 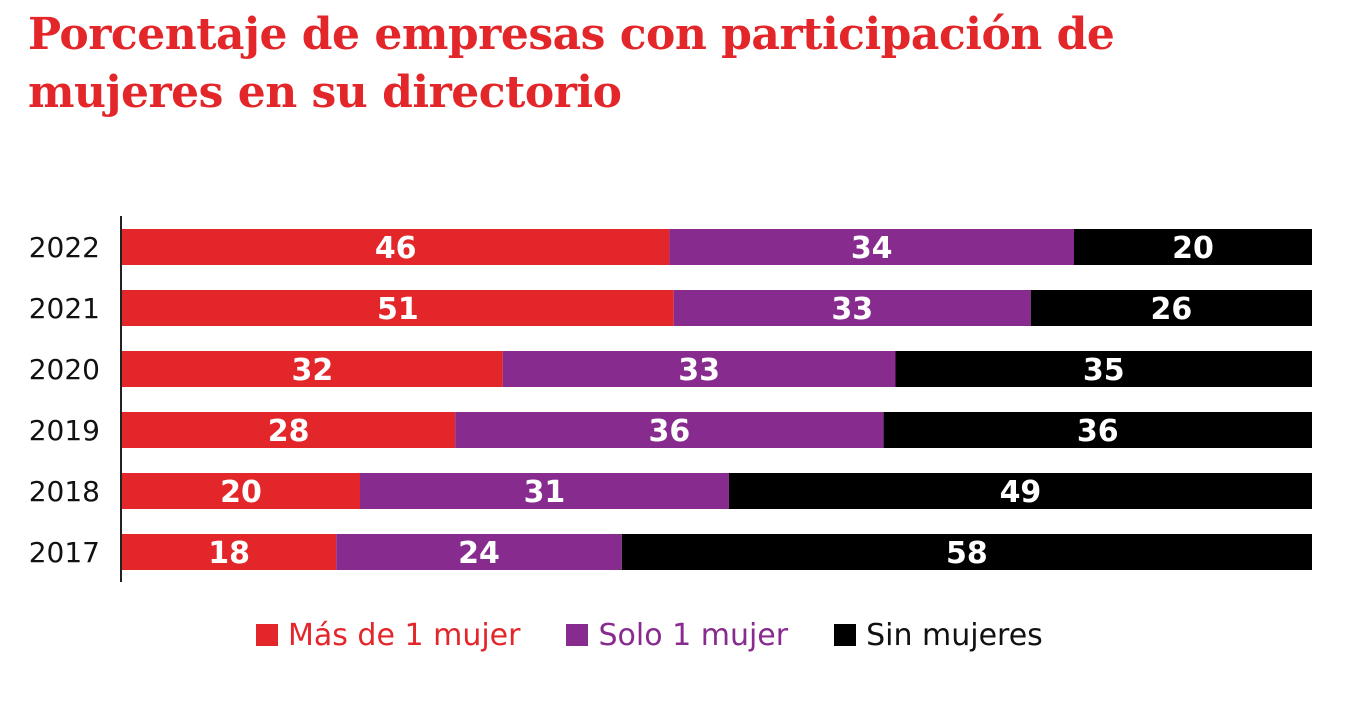 I want to click on bar-2020-solo-1-mujer, so click(x=699, y=369).